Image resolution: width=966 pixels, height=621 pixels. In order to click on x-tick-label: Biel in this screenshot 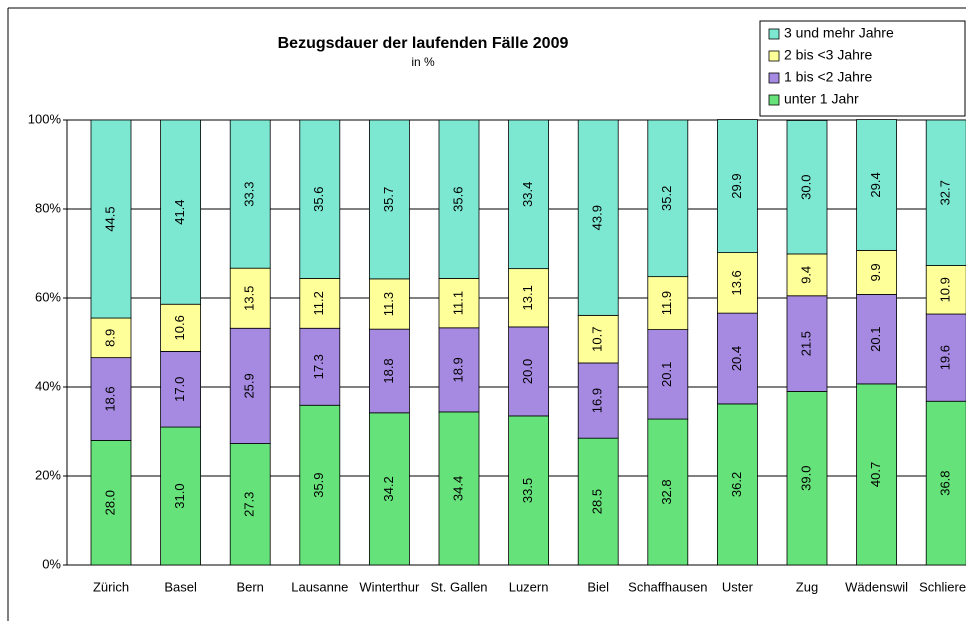, I will do `click(598, 586)`.